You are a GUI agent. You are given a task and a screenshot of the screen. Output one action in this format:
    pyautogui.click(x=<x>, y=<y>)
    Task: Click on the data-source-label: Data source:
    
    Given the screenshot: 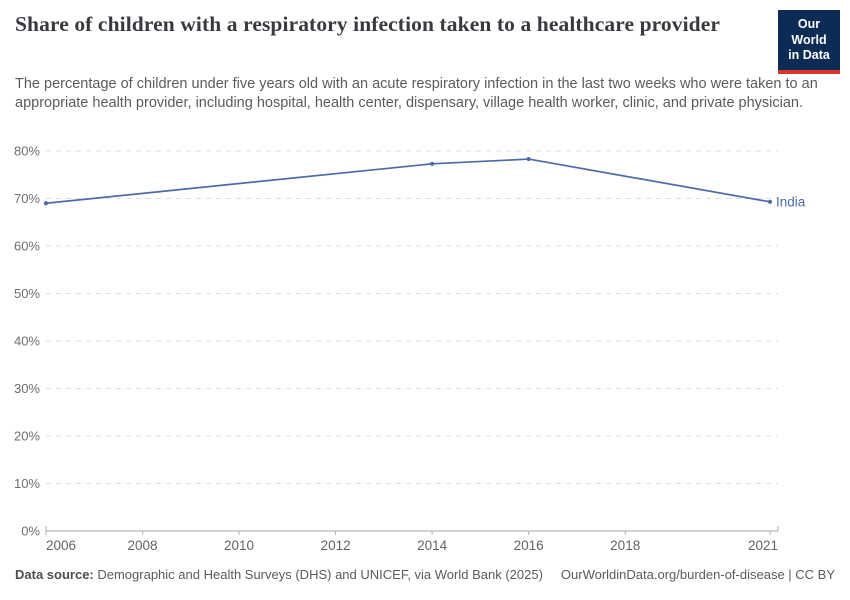 What is the action you would take?
    pyautogui.click(x=54, y=574)
    